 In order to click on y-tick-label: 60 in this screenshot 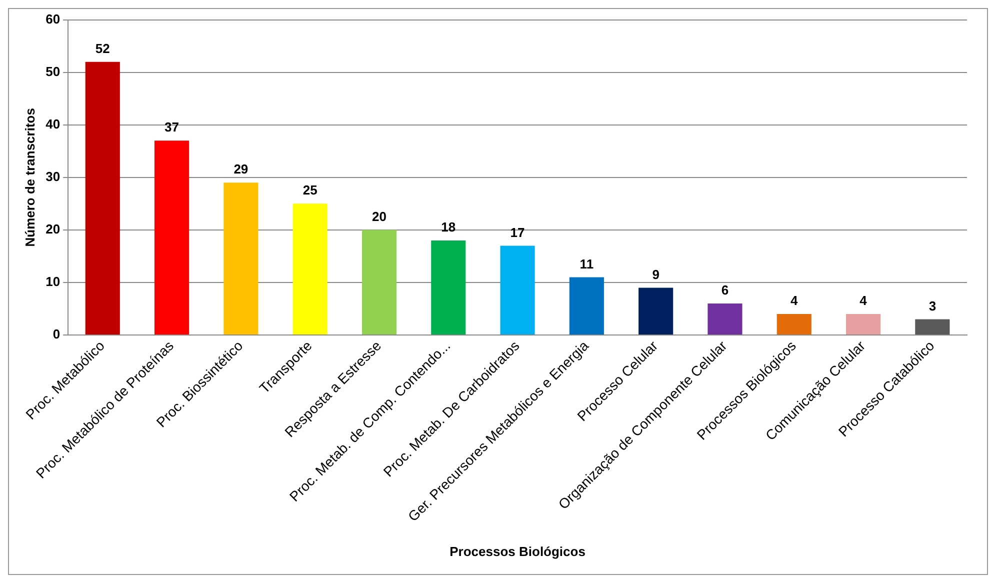, I will do `click(53, 18)`.